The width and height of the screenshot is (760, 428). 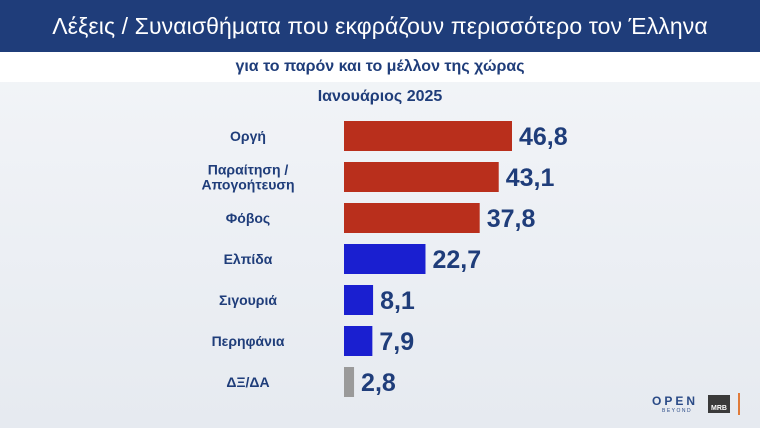 I want to click on value-label-5: 7,9, so click(x=396, y=342).